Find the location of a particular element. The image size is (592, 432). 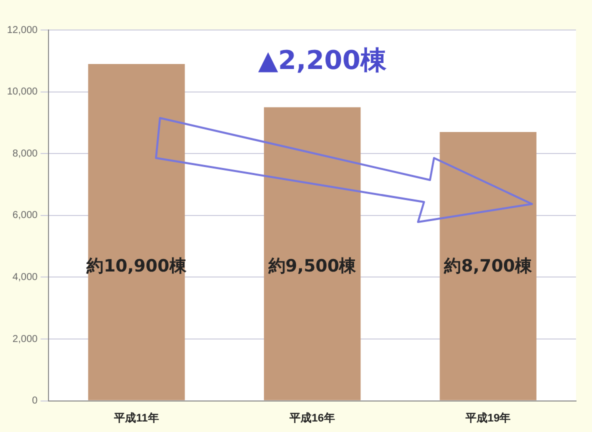

y-tick-label: 8,000 is located at coordinates (25, 154).